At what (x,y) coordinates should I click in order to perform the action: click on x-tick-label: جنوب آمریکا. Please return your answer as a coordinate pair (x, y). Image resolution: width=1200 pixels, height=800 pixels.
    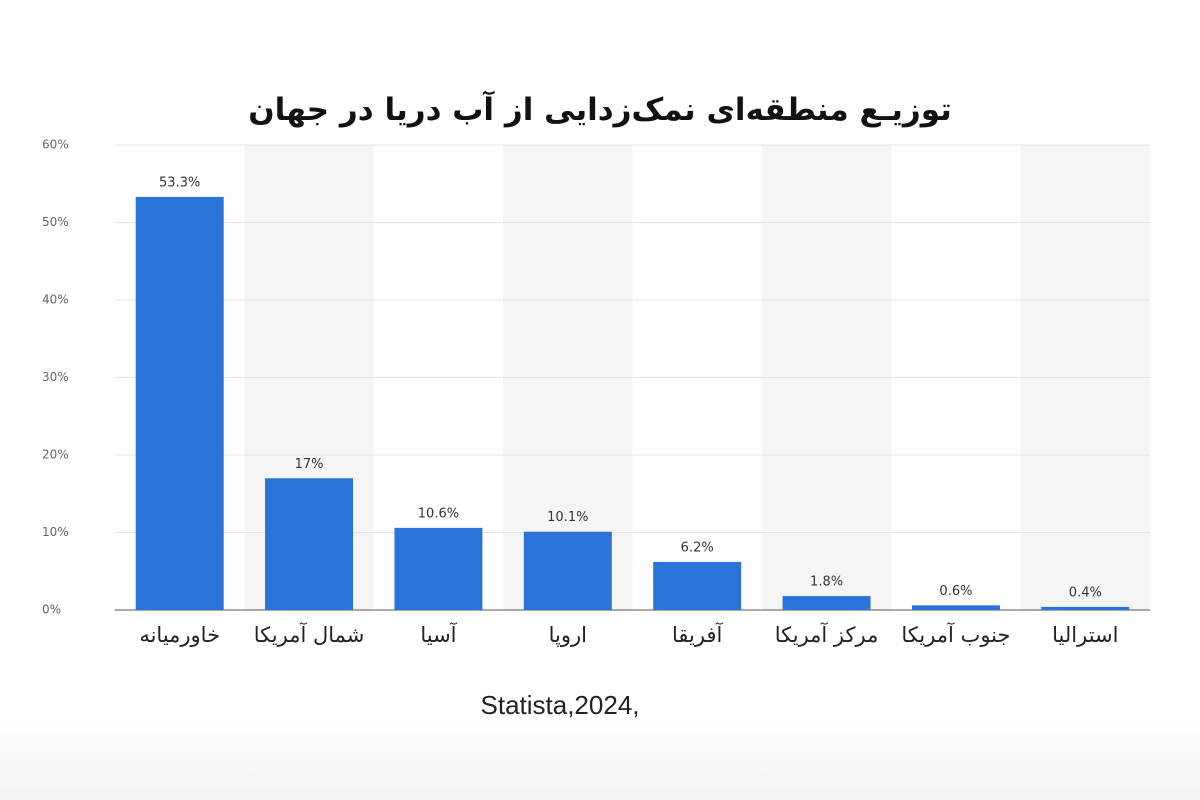
    Looking at the image, I should click on (956, 635).